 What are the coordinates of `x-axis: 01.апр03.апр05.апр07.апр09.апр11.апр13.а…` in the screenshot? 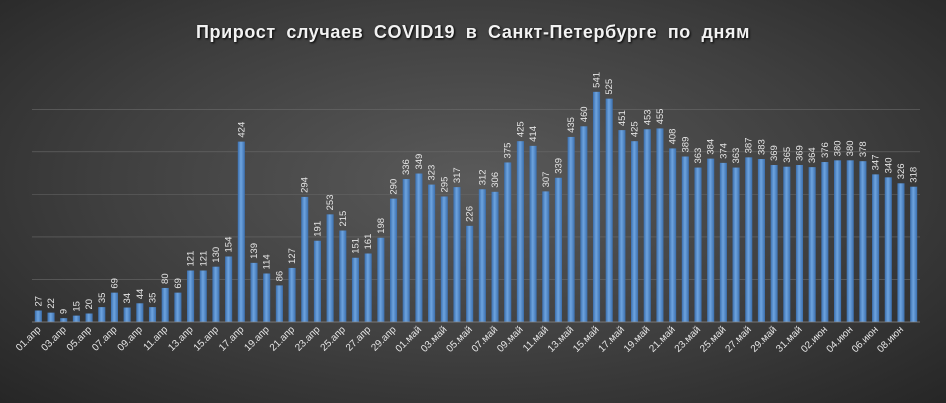 It's located at (467, 338).